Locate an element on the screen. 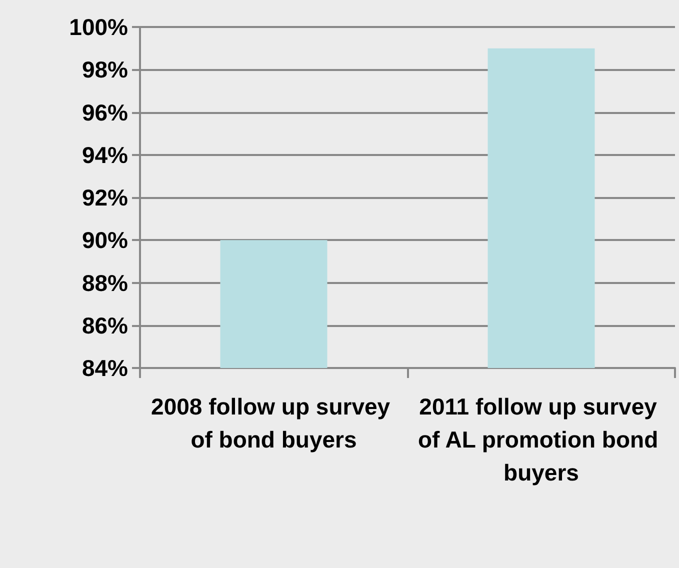 The height and width of the screenshot is (568, 679). x-tick-label: 2011 follow up survey of AL promotion bond buyers is located at coordinates (541, 440).